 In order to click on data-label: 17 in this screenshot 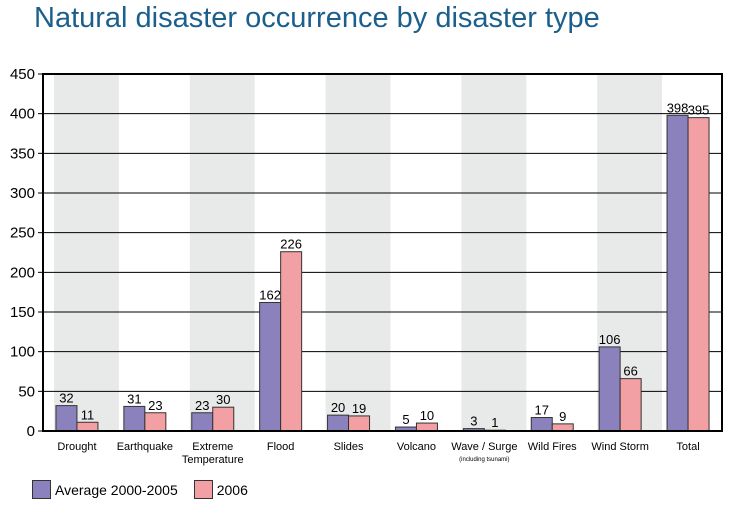, I will do `click(542, 410)`.